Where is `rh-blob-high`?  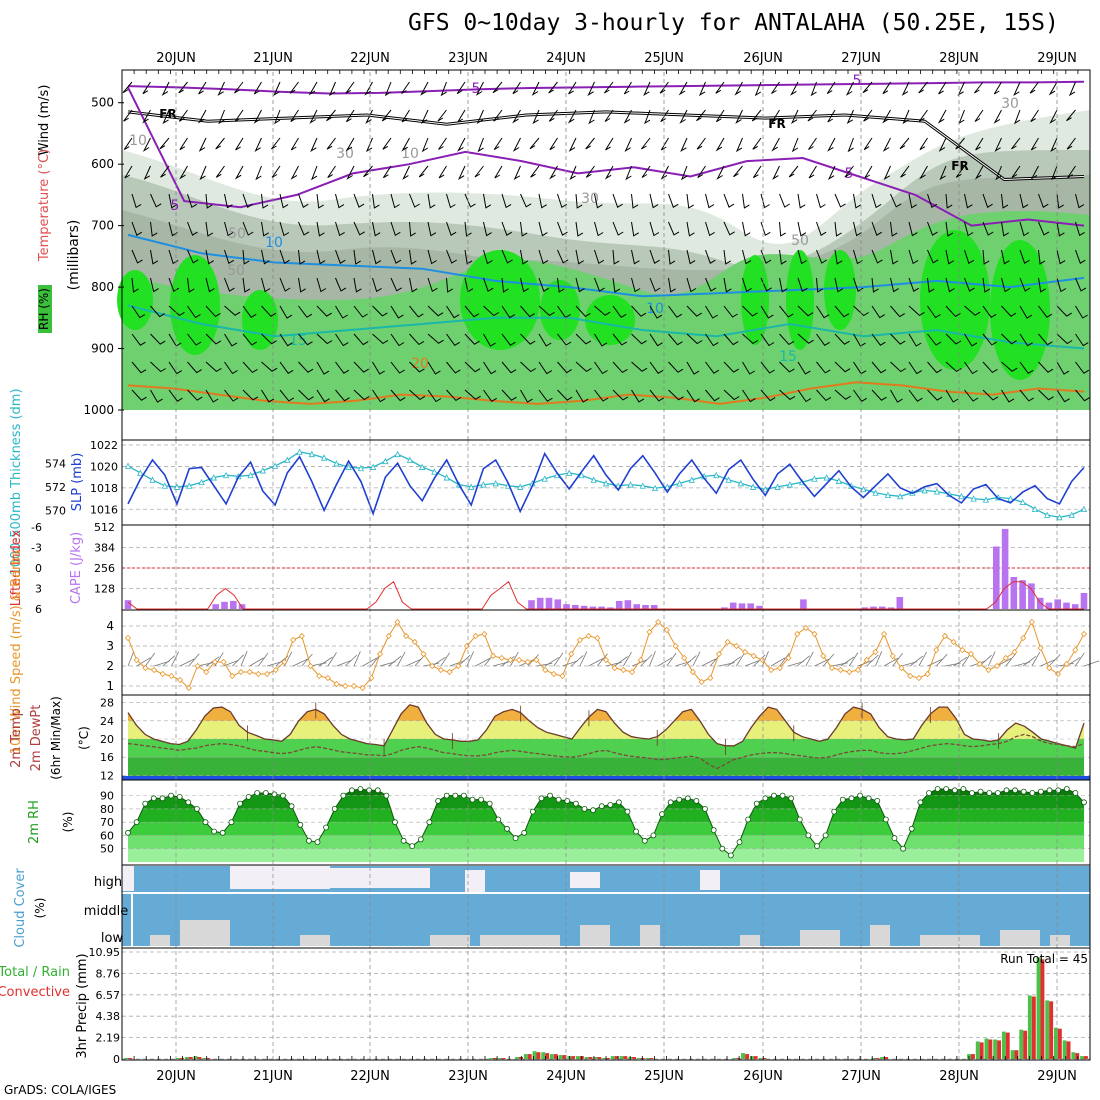 rh-blob-high is located at coordinates (610, 320).